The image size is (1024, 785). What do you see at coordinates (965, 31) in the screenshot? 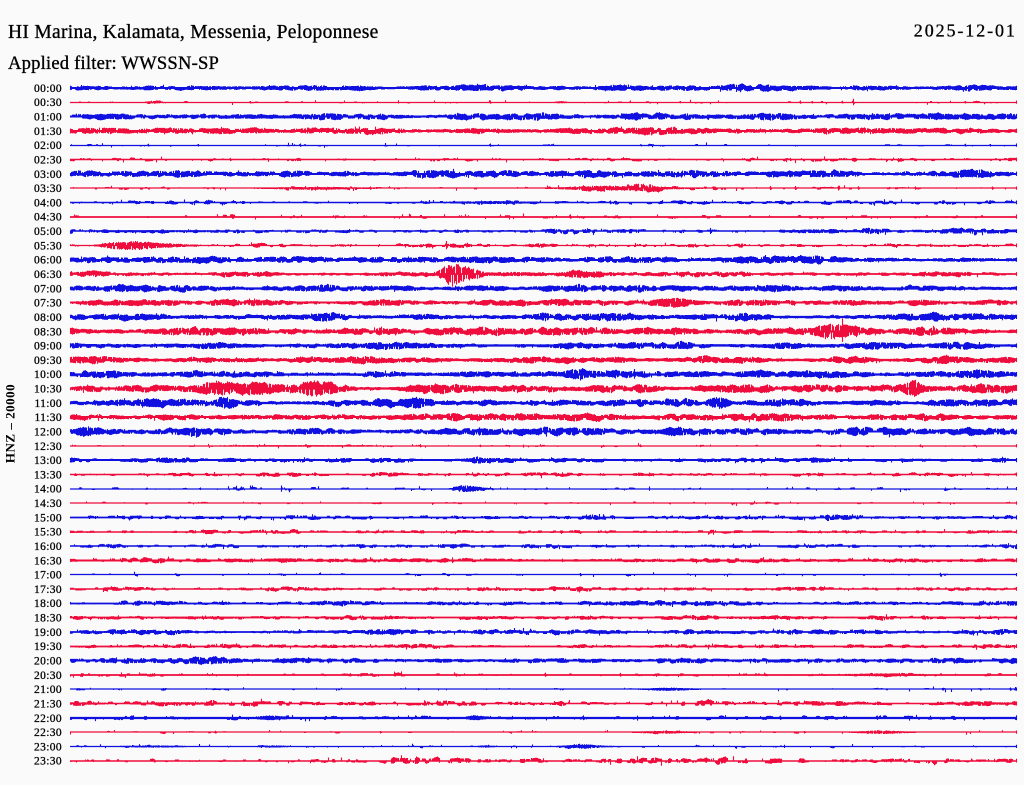
I see `svg-text: 2025-12-01` at bounding box center [965, 31].